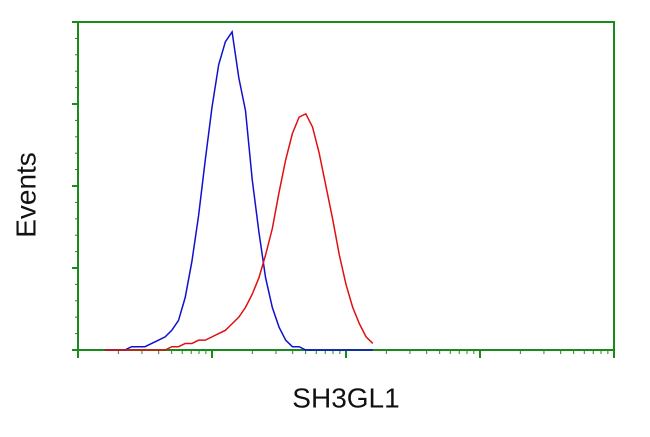  What do you see at coordinates (25, 195) in the screenshot?
I see `y-axis-label: Events` at bounding box center [25, 195].